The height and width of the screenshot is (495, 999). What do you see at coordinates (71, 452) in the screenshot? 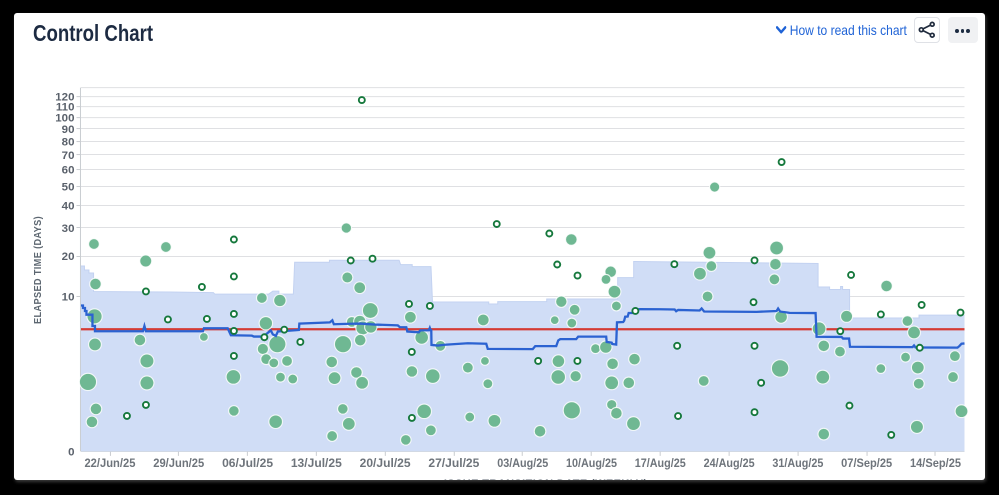
I see `svg-text: 0` at bounding box center [71, 452].